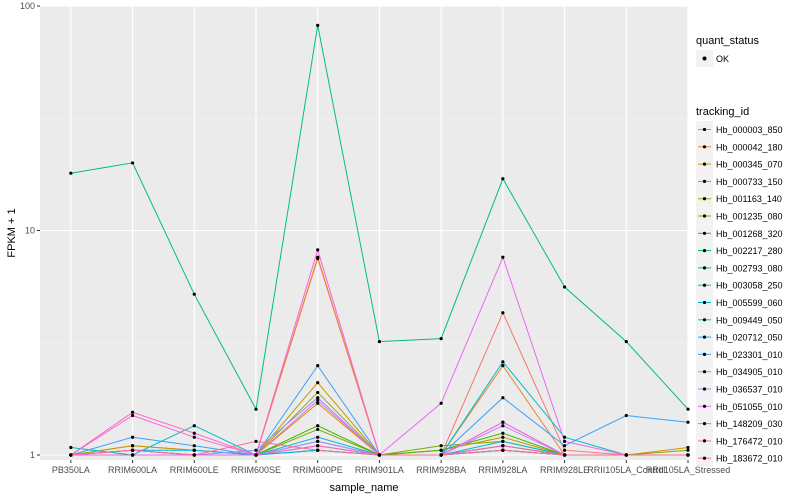  I want to click on x-tick-label: PB350LA, so click(71, 470).